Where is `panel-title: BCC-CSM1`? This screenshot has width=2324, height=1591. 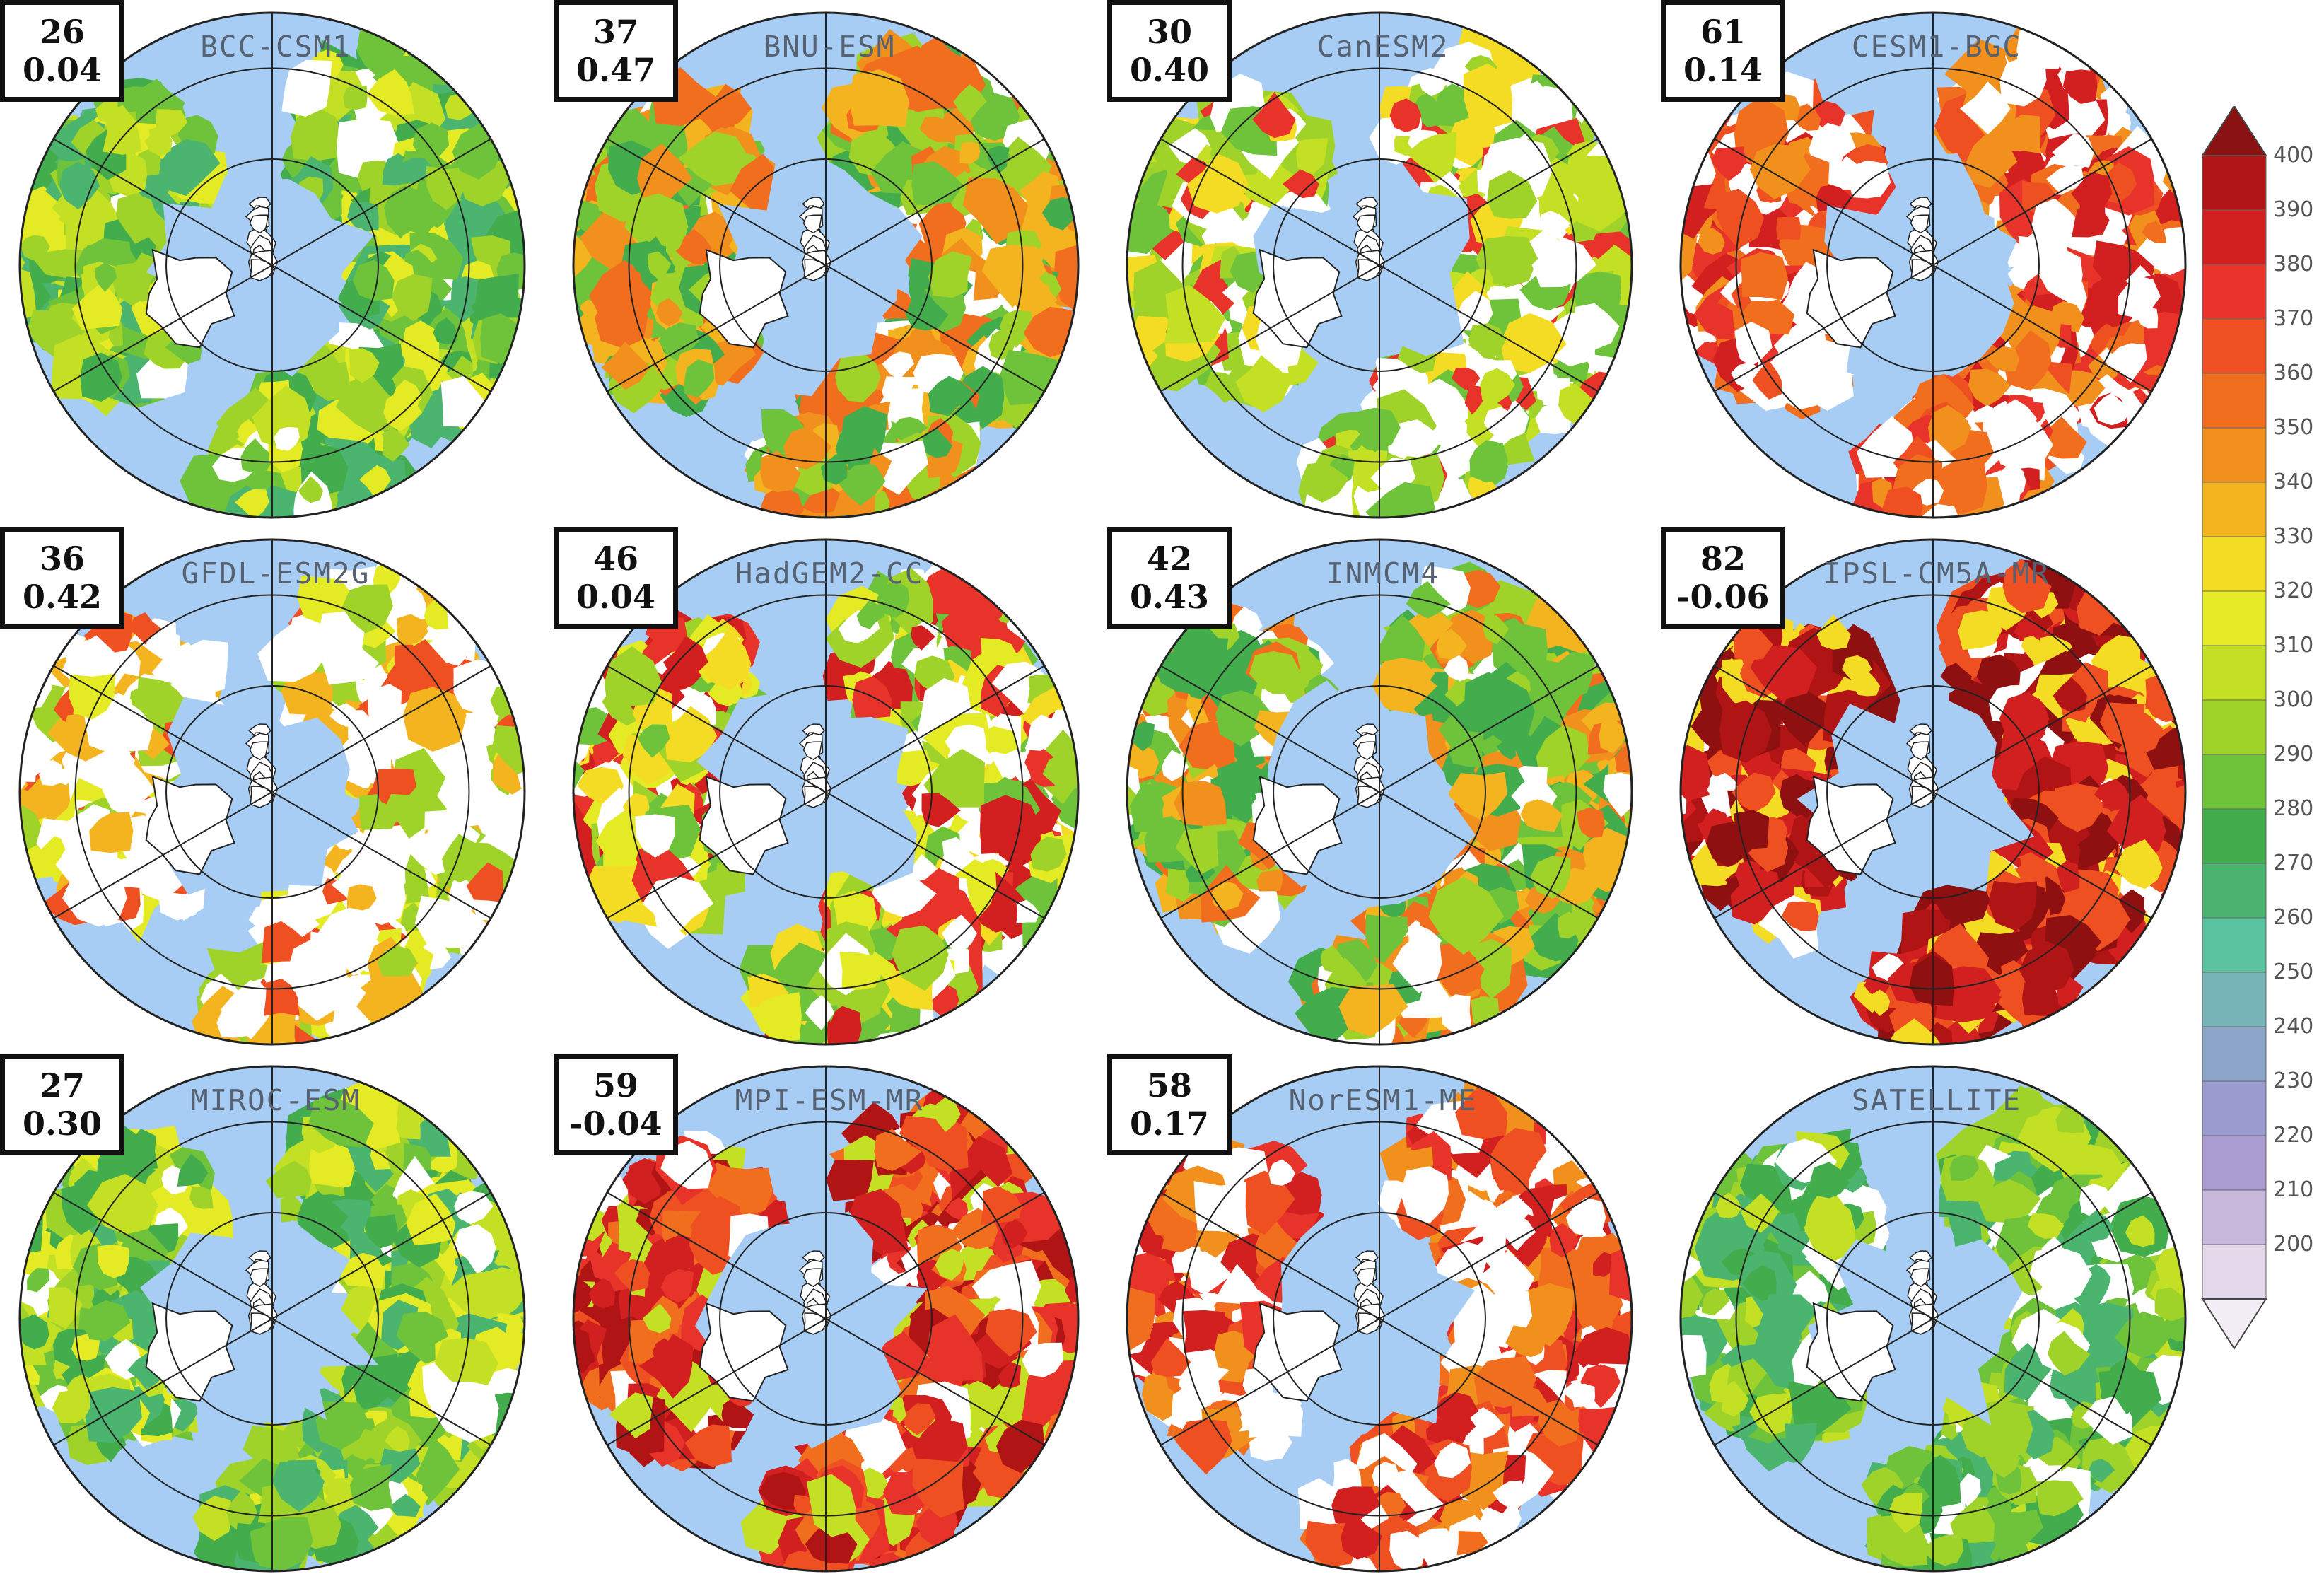
panel-title: BCC-CSM1 is located at coordinates (276, 47).